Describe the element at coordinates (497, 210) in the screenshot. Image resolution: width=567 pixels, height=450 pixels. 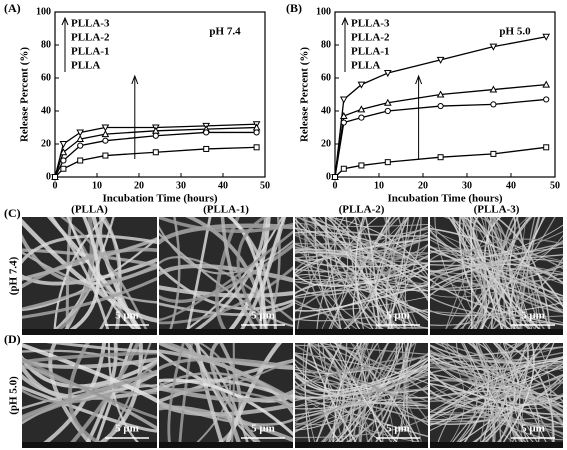
I see `column-label: (PLLA-3)` at that location.